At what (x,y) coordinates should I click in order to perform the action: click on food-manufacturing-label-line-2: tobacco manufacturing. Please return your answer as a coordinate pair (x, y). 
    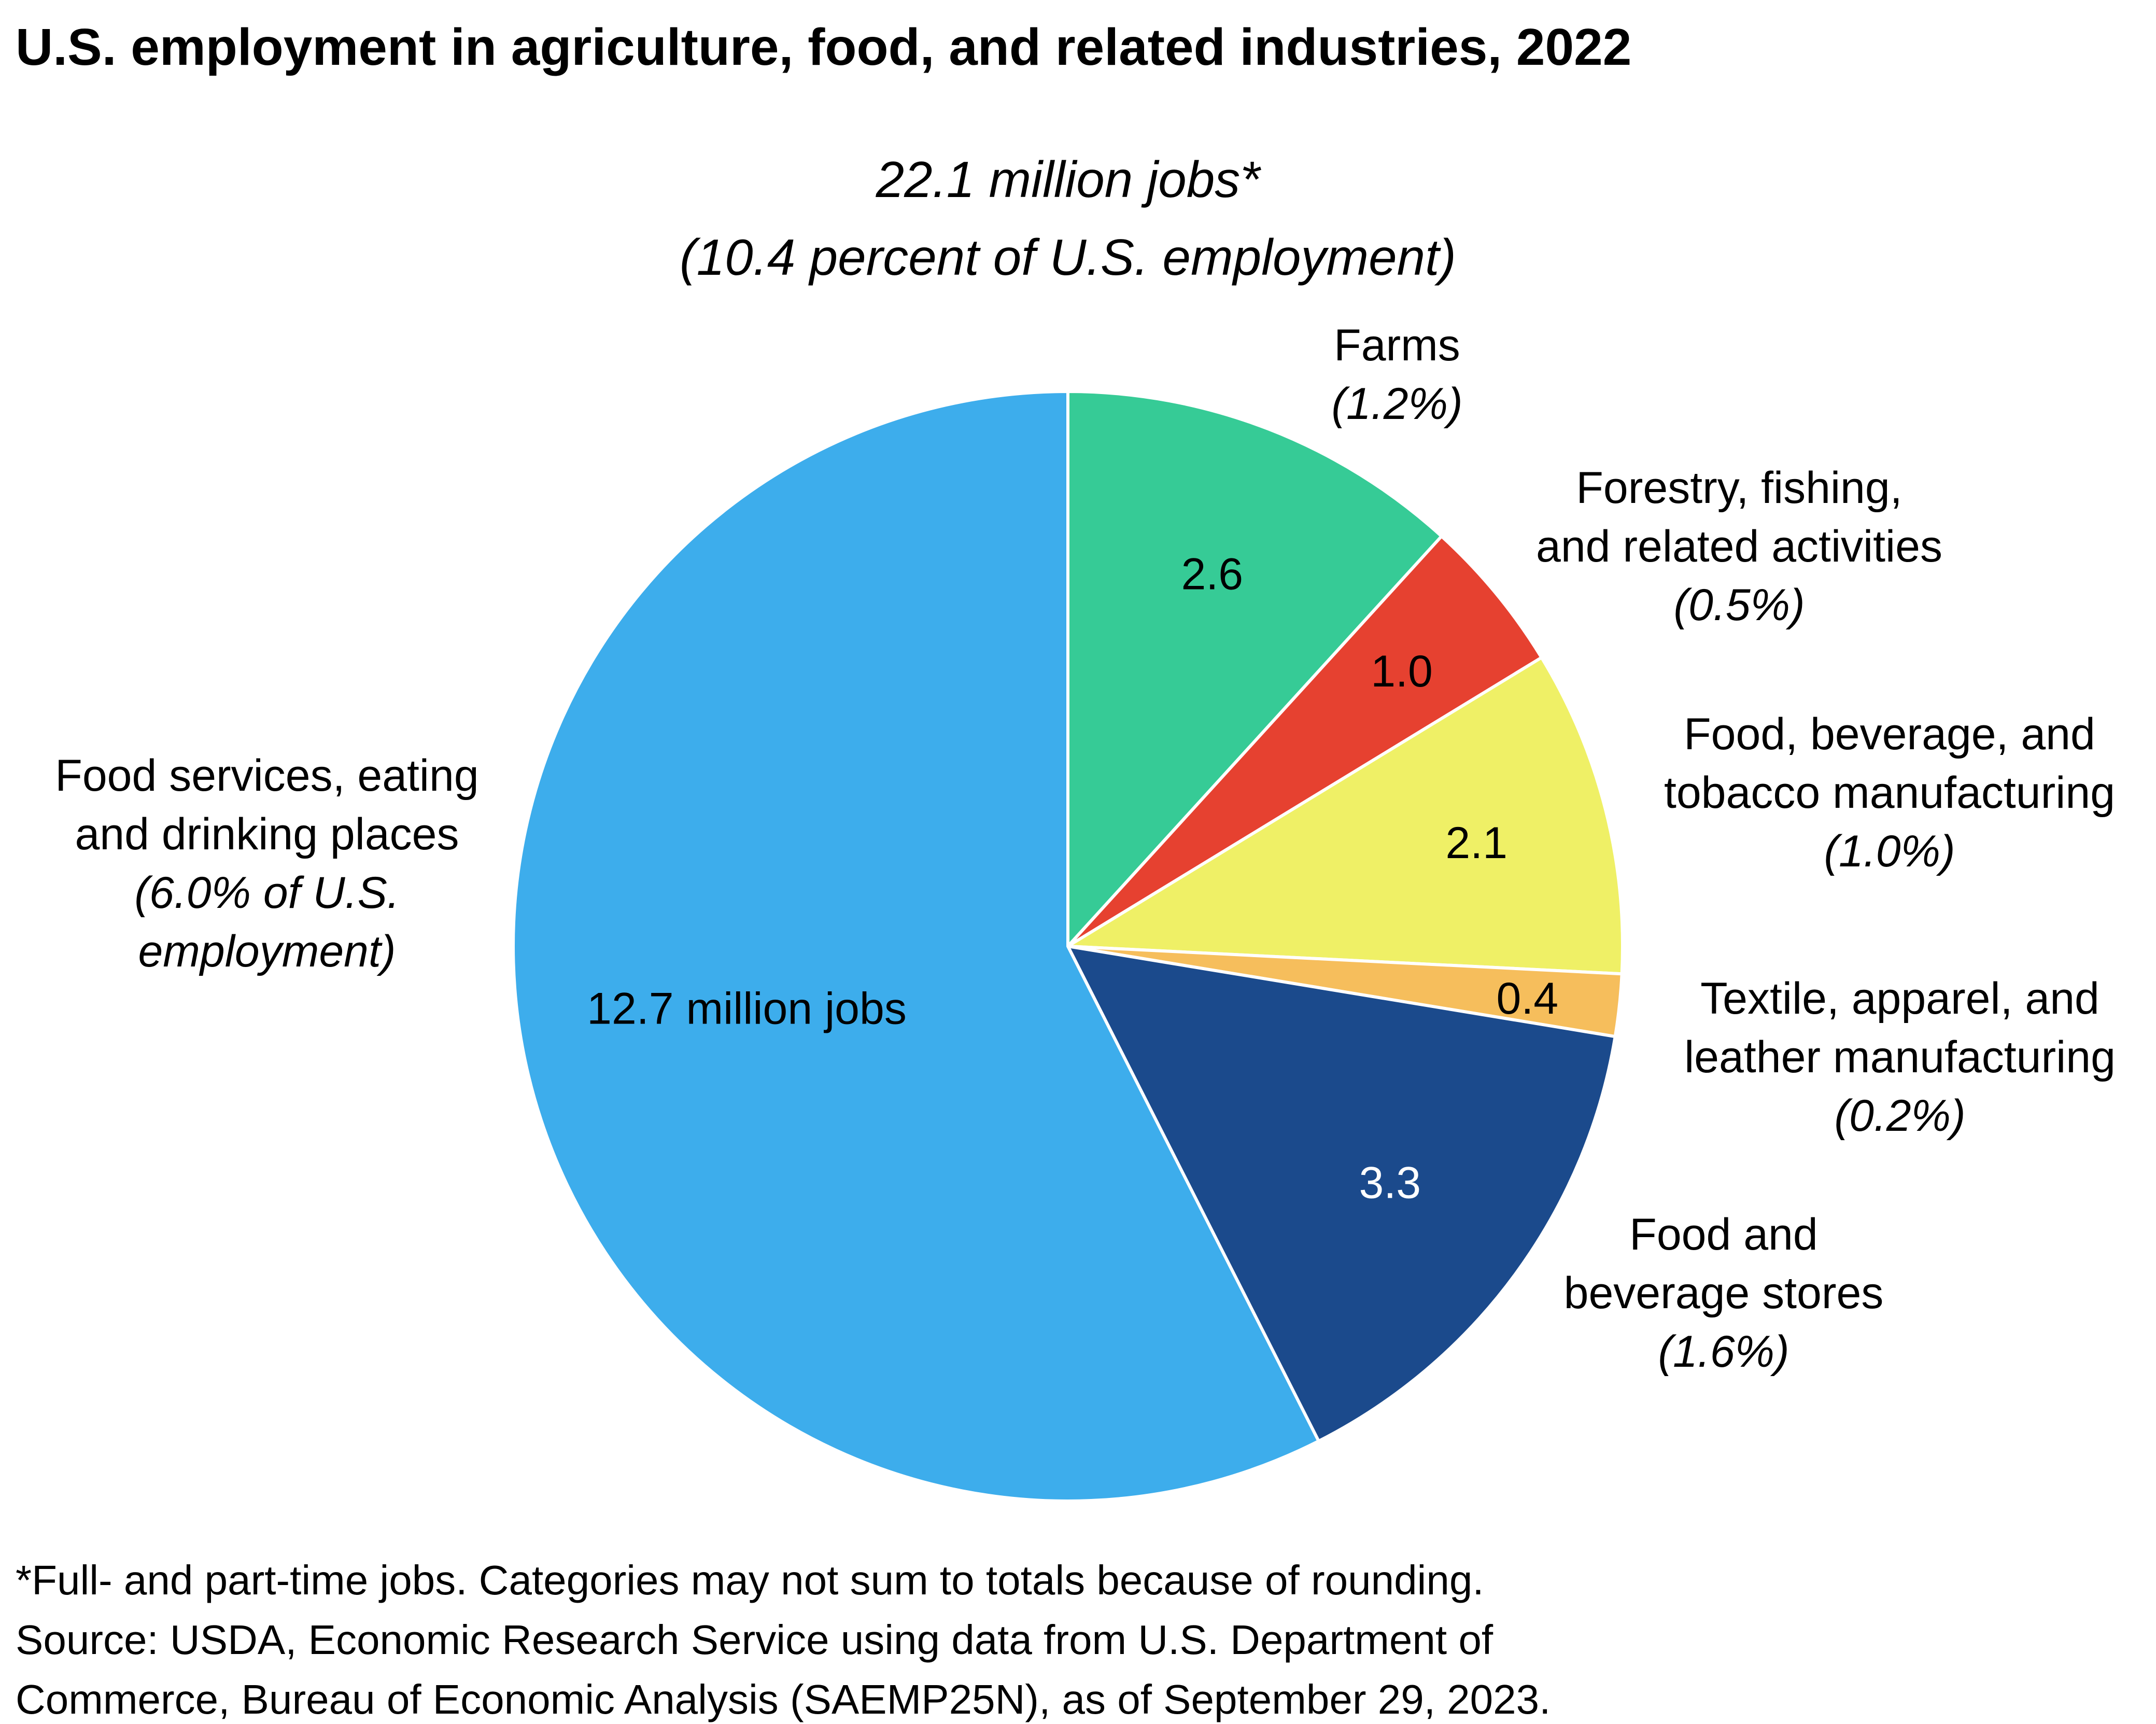
    Looking at the image, I should click on (1890, 793).